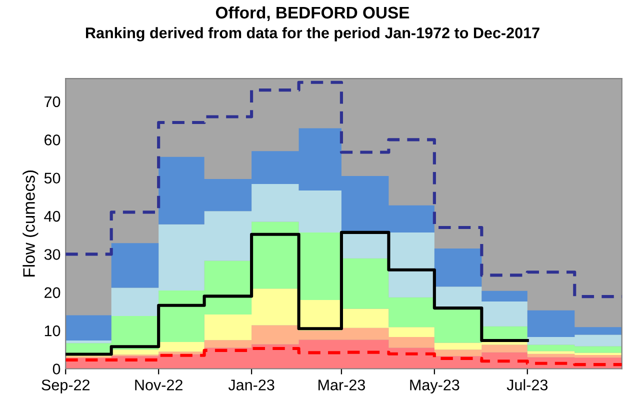 The image size is (625, 403). What do you see at coordinates (52, 330) in the screenshot?
I see `y-tick-label: 10` at bounding box center [52, 330].